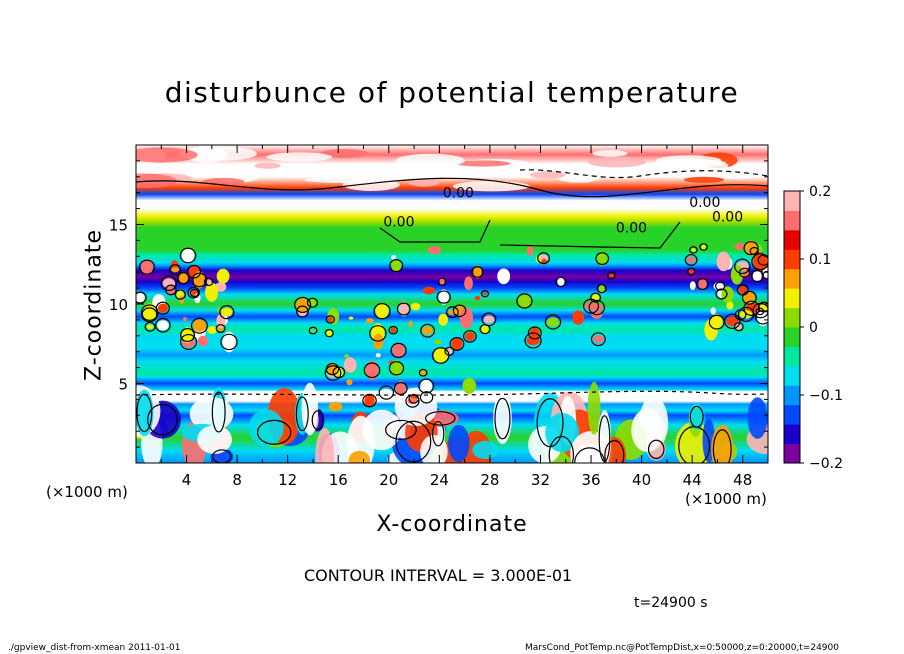  What do you see at coordinates (540, 480) in the screenshot?
I see `x-tick-label: 32` at bounding box center [540, 480].